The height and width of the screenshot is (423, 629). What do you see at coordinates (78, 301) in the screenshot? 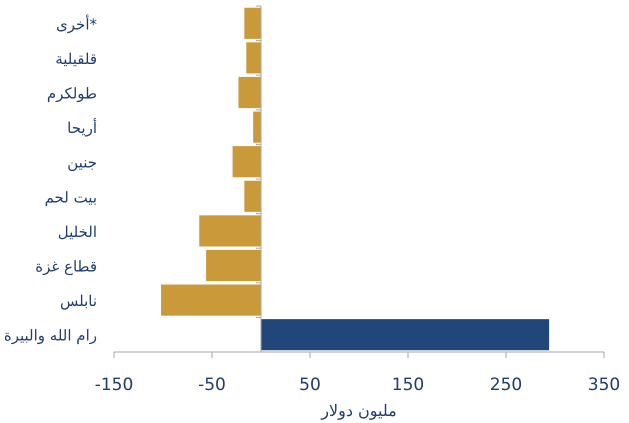
I see `y-tick-label: نابلس` at bounding box center [78, 301].